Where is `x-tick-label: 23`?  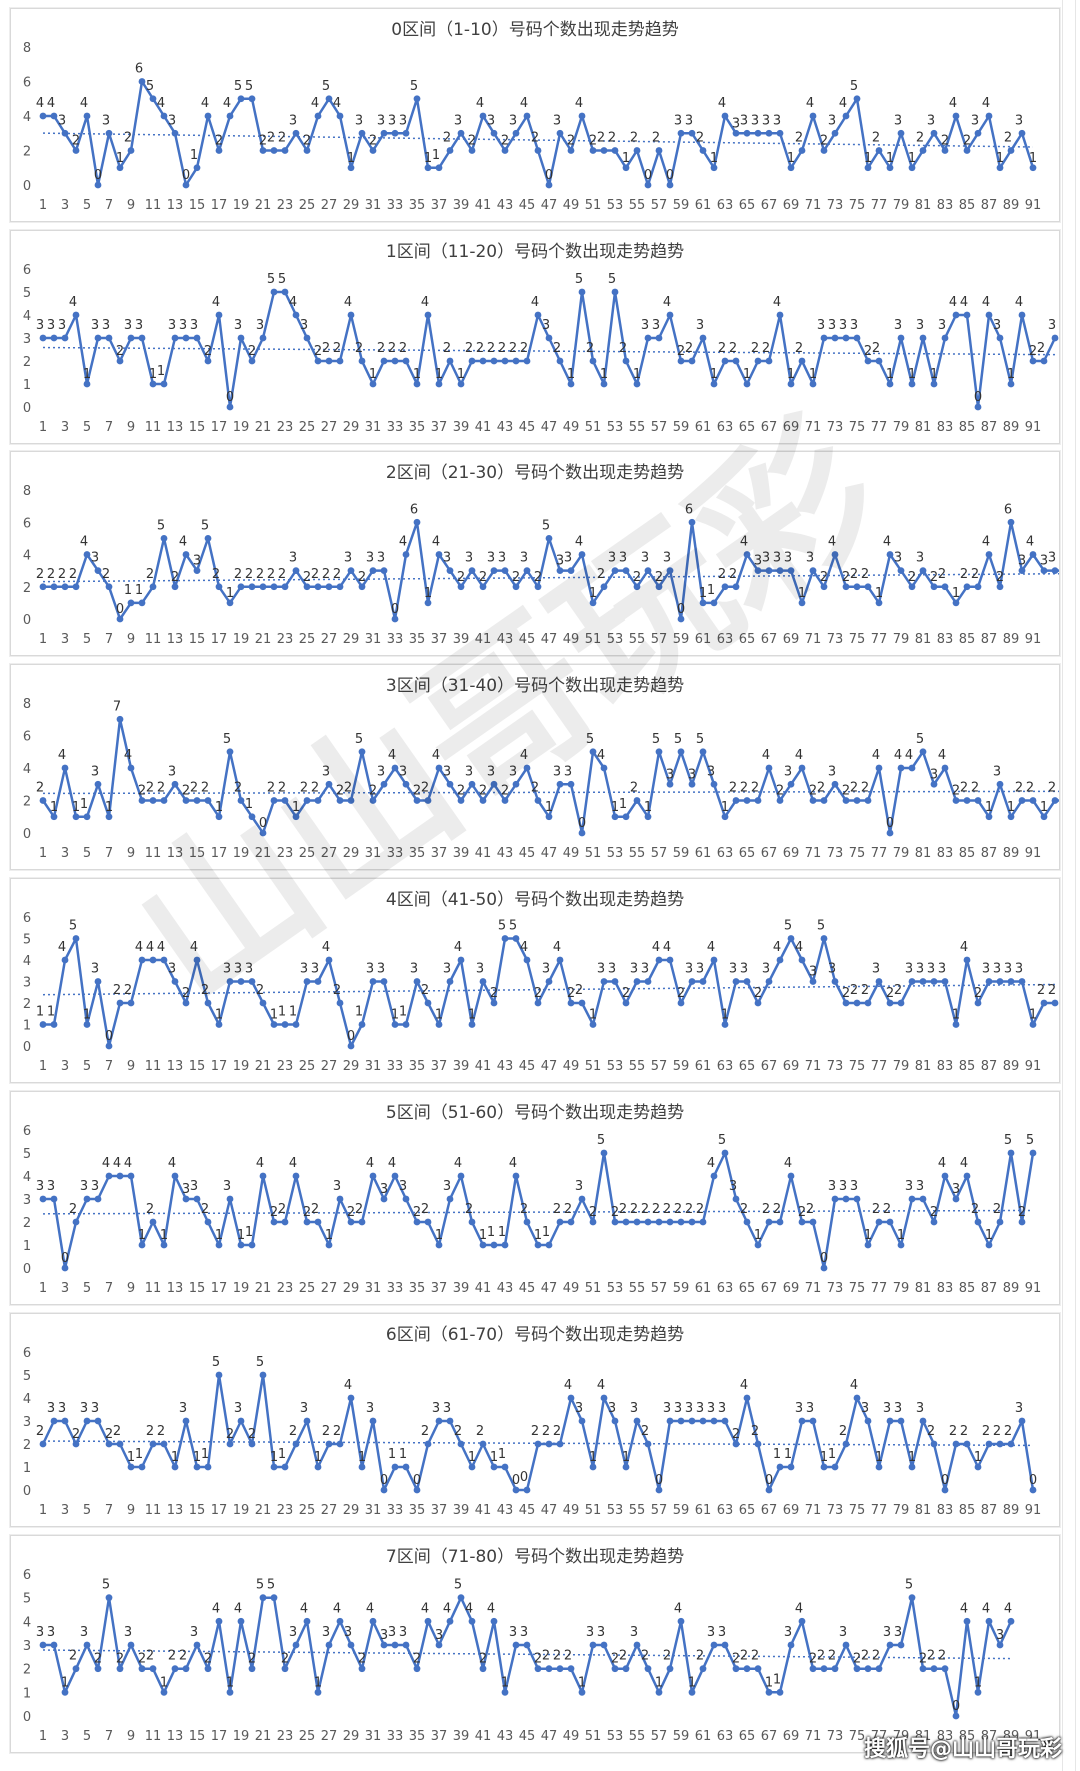 x-tick-label: 23 is located at coordinates (285, 853).